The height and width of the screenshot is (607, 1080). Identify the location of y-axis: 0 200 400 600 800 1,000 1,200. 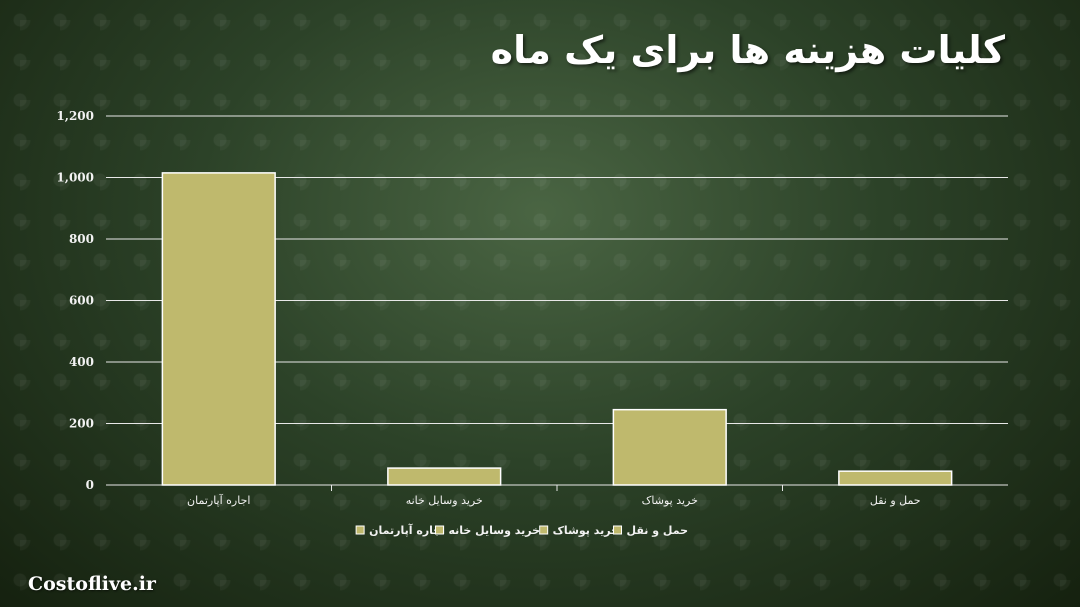
(75, 300).